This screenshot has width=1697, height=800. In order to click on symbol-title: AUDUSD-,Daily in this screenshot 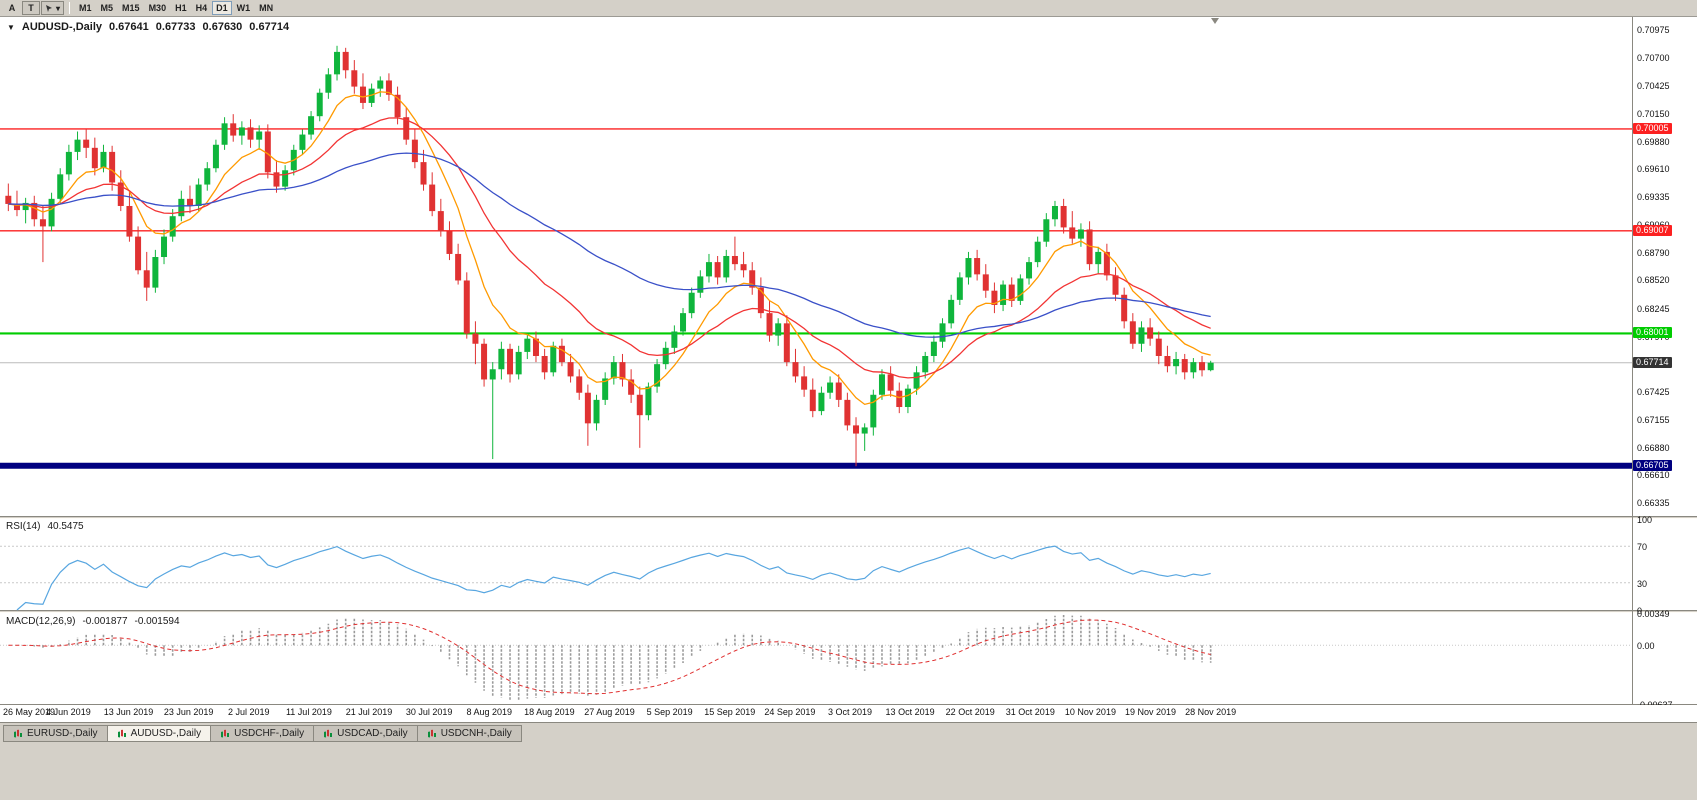, I will do `click(61, 27)`.